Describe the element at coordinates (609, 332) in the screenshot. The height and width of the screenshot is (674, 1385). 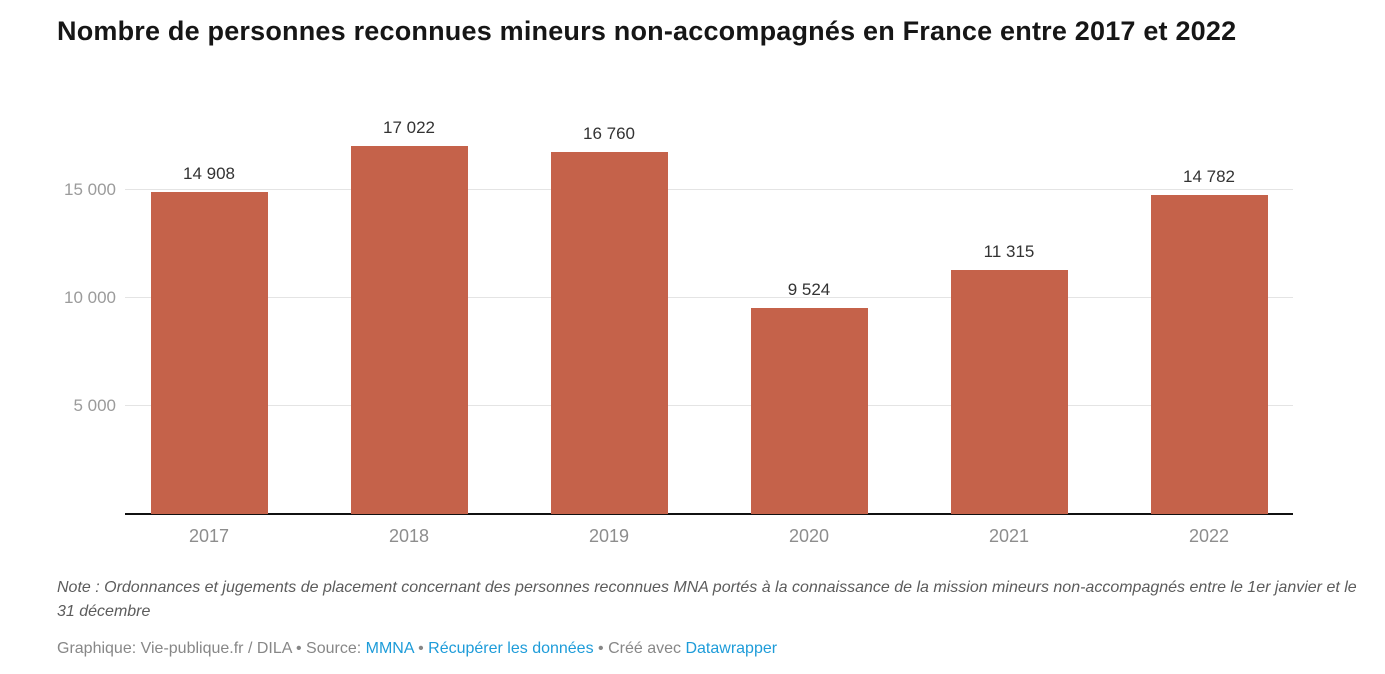
I see `bar-2019` at that location.